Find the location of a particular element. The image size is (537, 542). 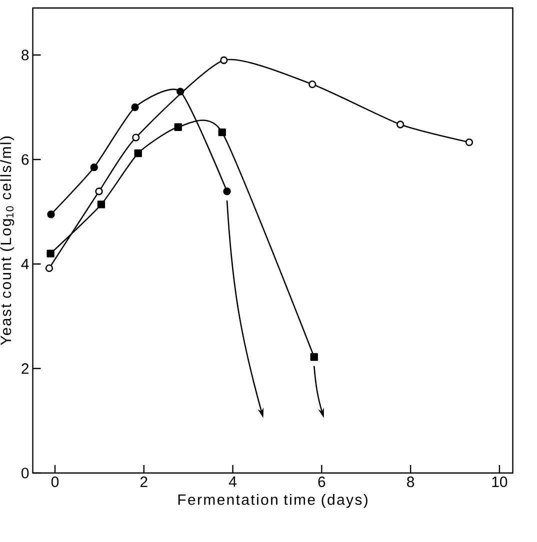

y-tick-label: 8 is located at coordinates (25, 55).